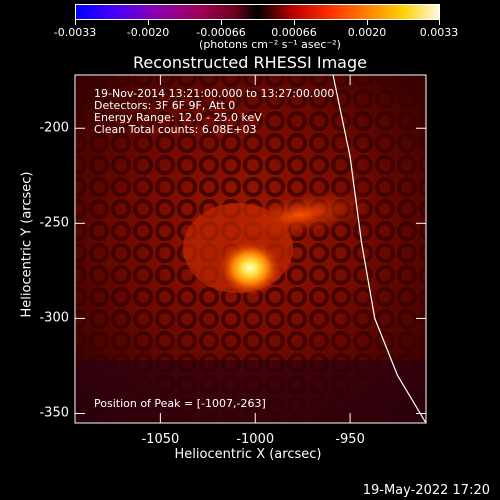 Image resolution: width=500 pixels, height=500 pixels. I want to click on solar-limb-curve, so click(379, 249).